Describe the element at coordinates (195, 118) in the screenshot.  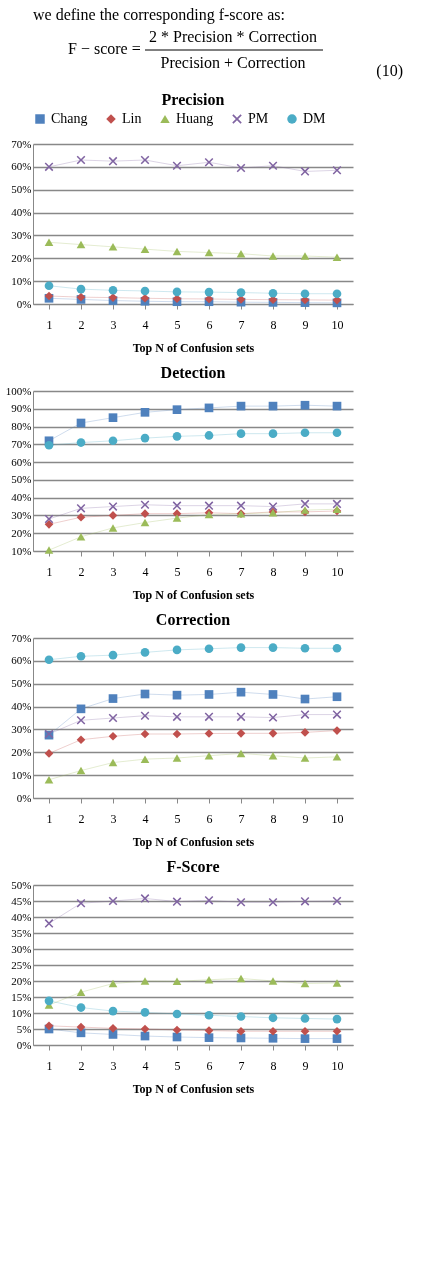
I see `legend-label: Huang` at that location.